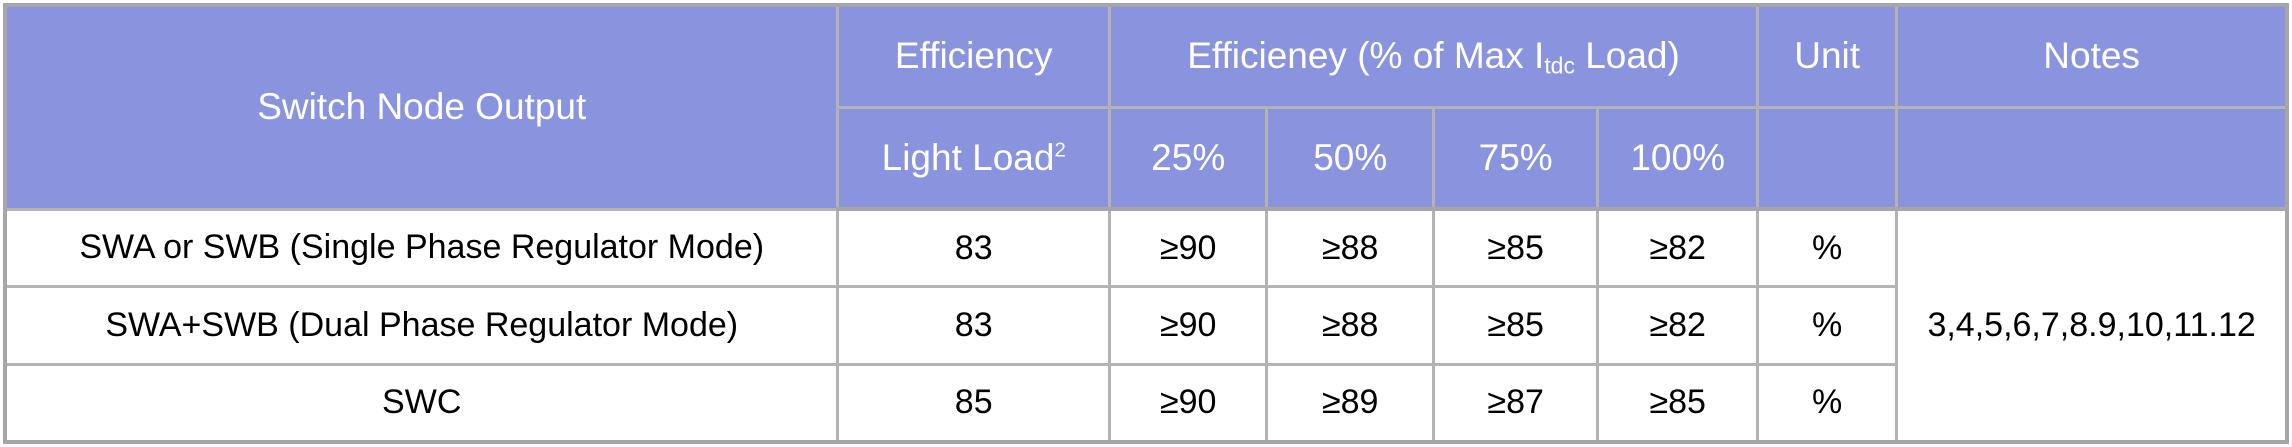 The width and height of the screenshot is (2292, 447). I want to click on header-efficiency: Efficiency, so click(973, 56).